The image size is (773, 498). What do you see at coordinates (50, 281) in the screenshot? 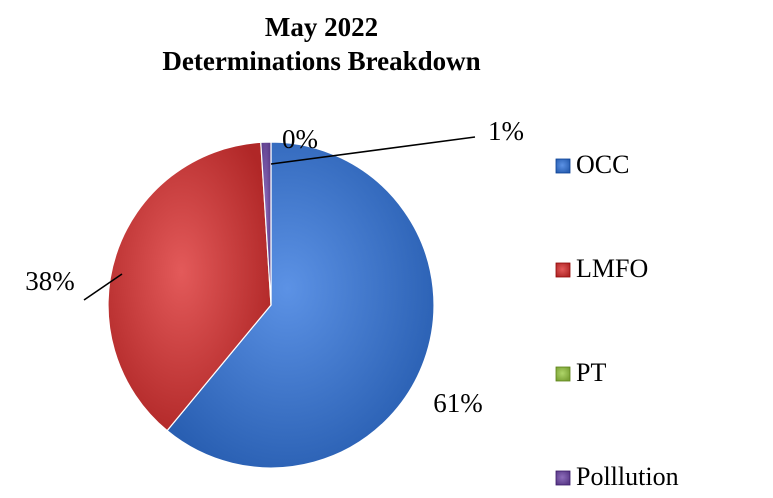
I see `data-label-lmfo: 38%` at bounding box center [50, 281].